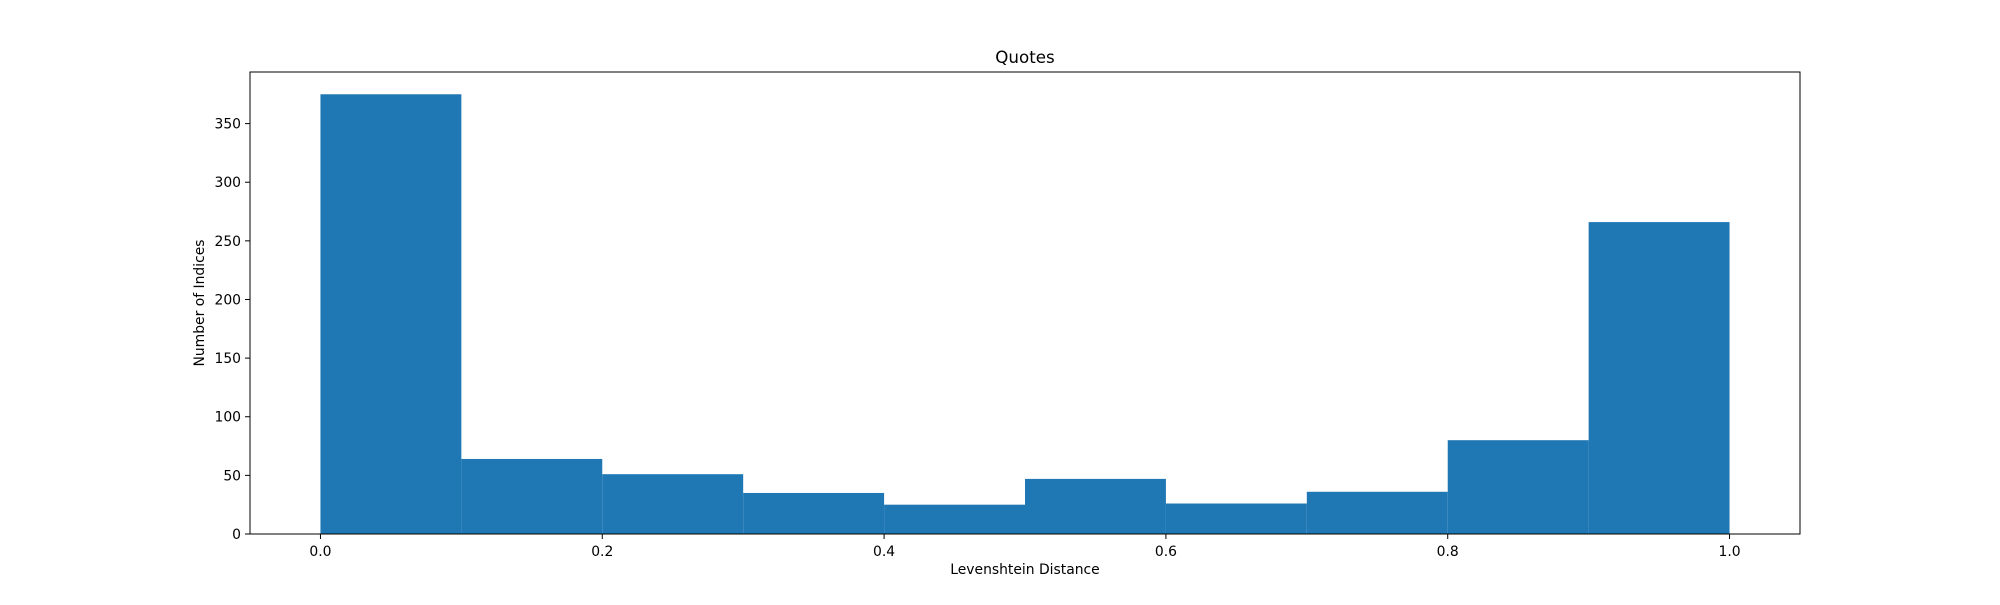 This screenshot has height=605, width=2000. Describe the element at coordinates (227, 242) in the screenshot. I see `y-tick-label: 250` at that location.